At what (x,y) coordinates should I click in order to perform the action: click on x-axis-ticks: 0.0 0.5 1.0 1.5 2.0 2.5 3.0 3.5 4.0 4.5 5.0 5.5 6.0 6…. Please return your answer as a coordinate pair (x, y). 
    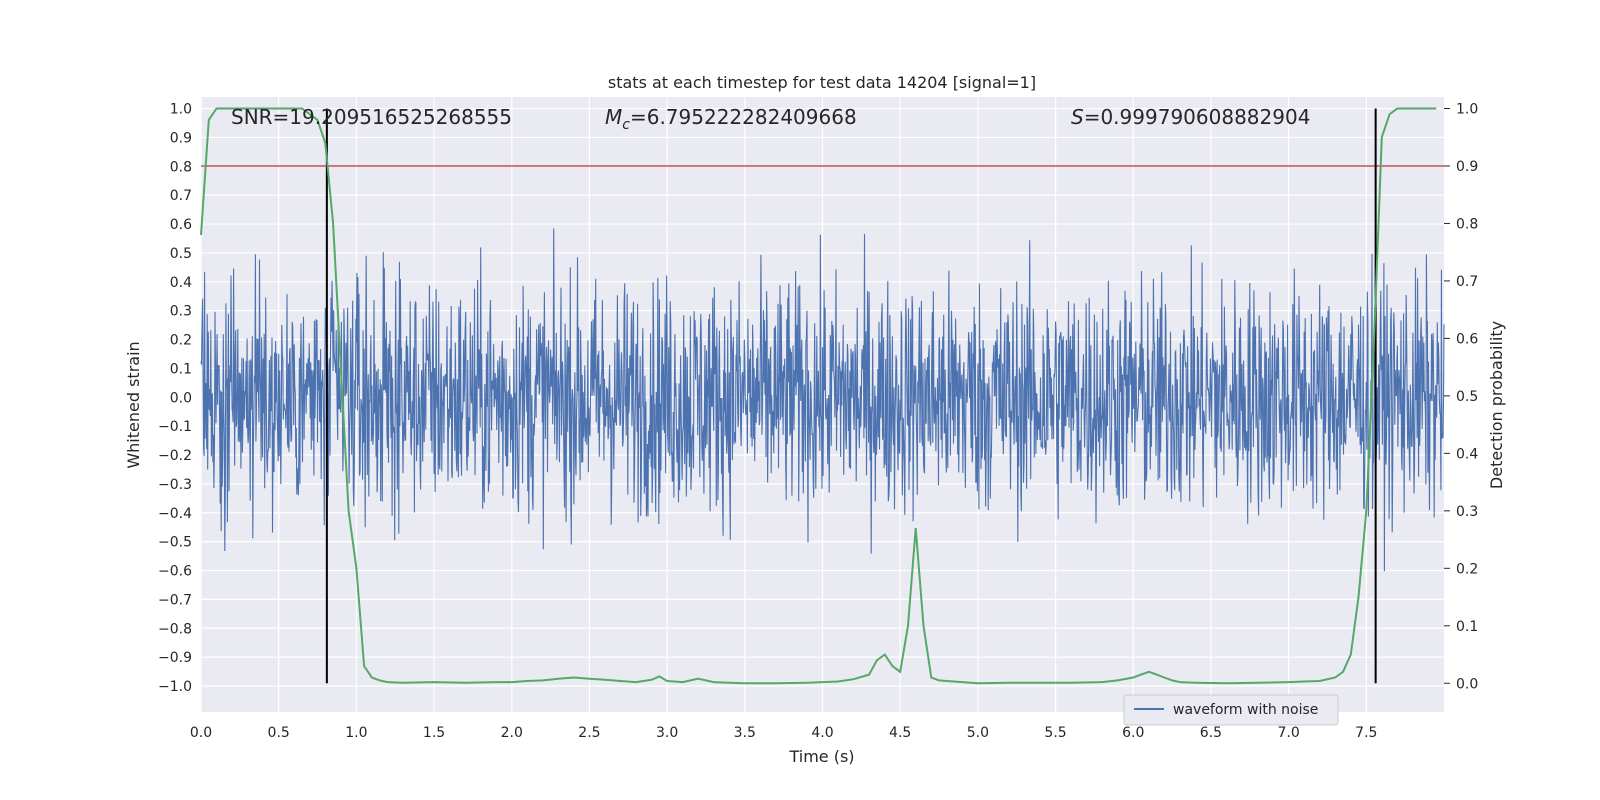
    Looking at the image, I should click on (784, 733).